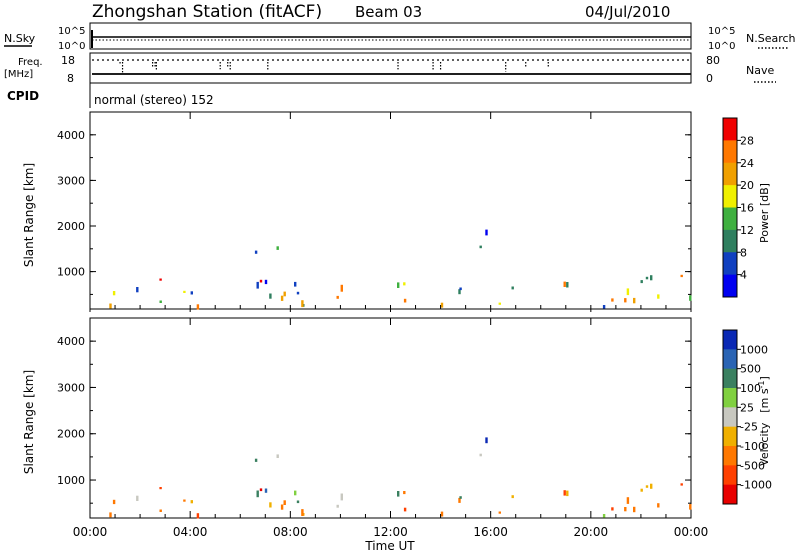 Image resolution: width=800 pixels, height=554 pixels. Describe the element at coordinates (71, 272) in the screenshot. I see `ytick-label: 1000` at that location.